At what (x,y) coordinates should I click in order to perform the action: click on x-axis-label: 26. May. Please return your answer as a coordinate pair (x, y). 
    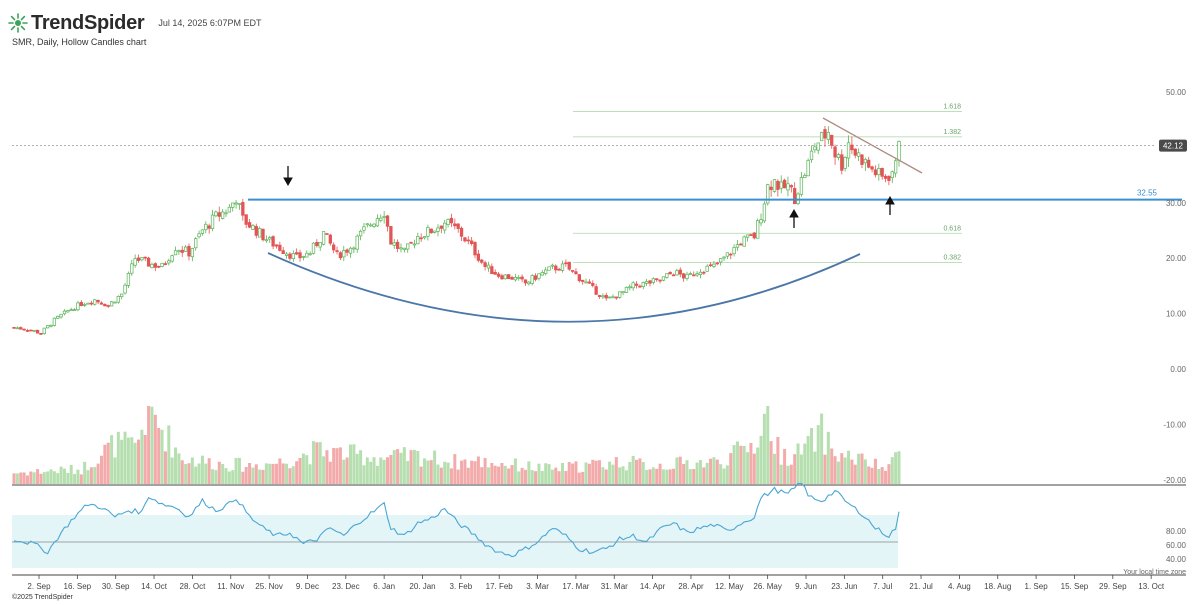
    Looking at the image, I should click on (767, 586).